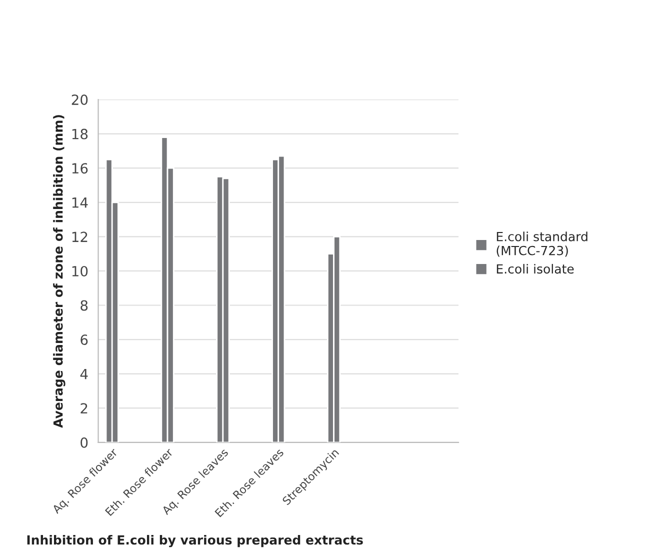 Image resolution: width=655 pixels, height=553 pixels. I want to click on x-axis-title: Inhibition of E.coli by various prepared extracts, so click(195, 541).